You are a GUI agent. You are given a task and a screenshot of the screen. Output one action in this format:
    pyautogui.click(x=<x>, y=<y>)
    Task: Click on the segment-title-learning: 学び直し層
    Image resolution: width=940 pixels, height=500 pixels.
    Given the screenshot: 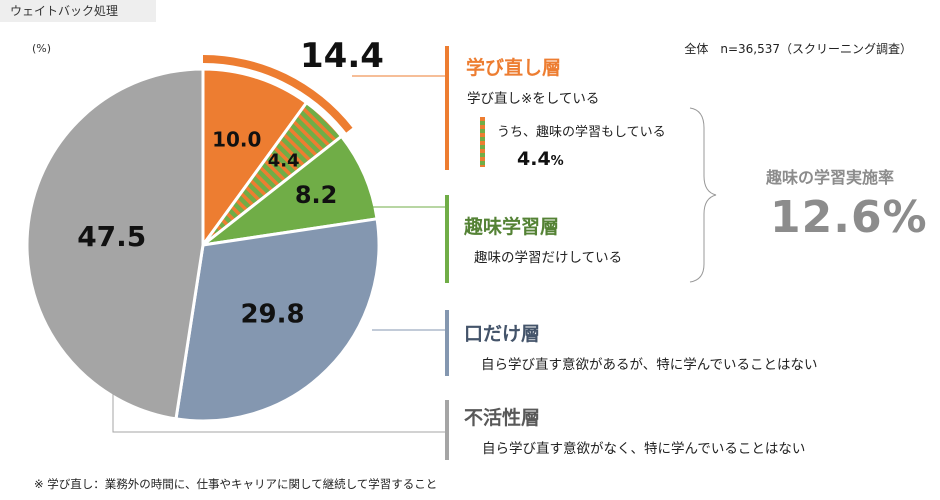 What is the action you would take?
    pyautogui.click(x=514, y=68)
    